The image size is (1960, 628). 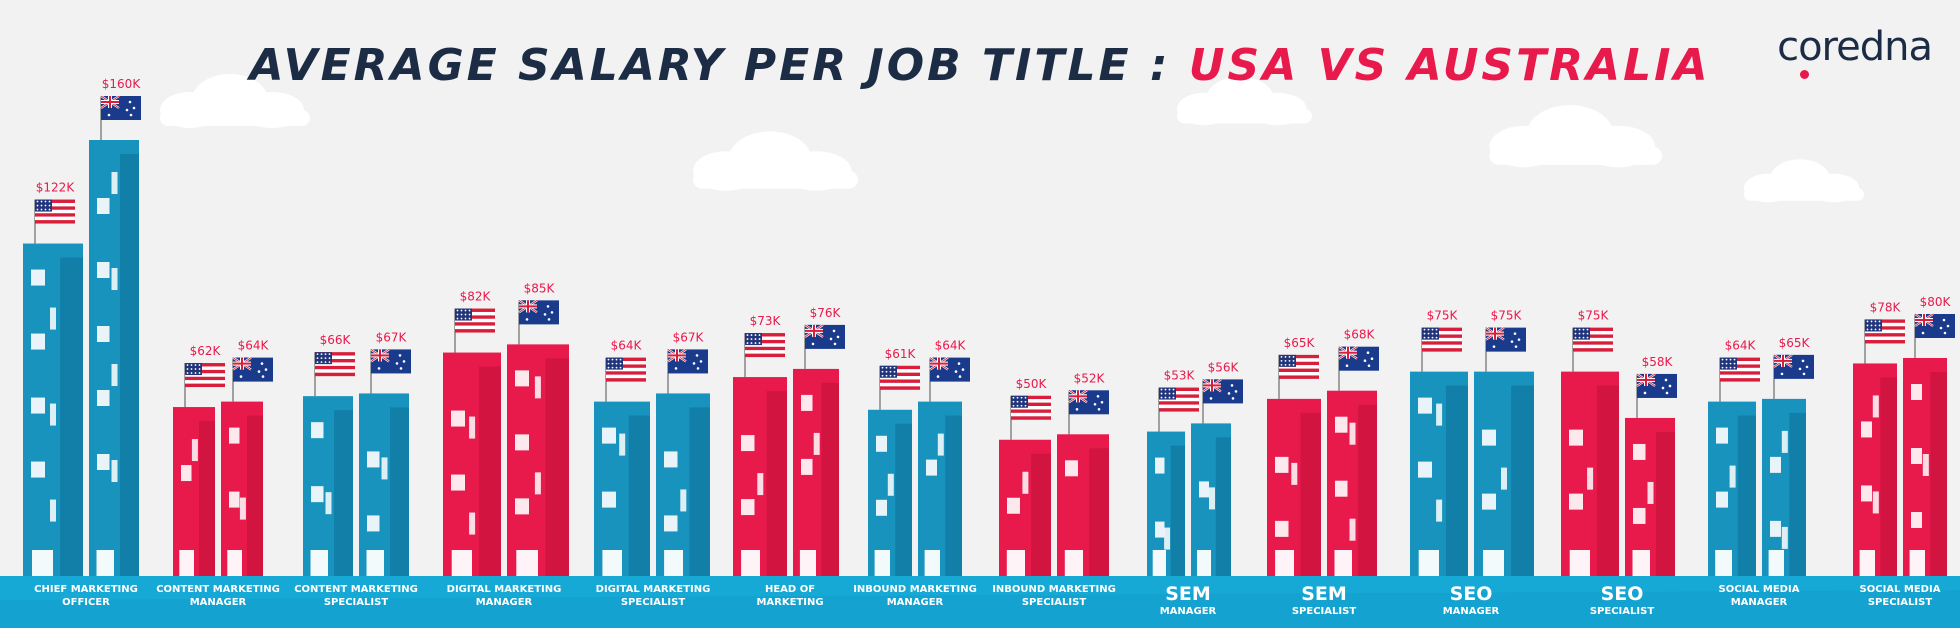 I want to click on category-label: INBOUND MARKETING, so click(x=915, y=589).